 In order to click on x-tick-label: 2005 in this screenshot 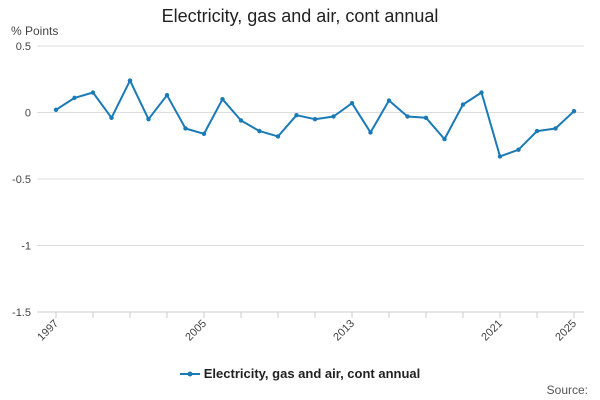, I will do `click(196, 331)`.